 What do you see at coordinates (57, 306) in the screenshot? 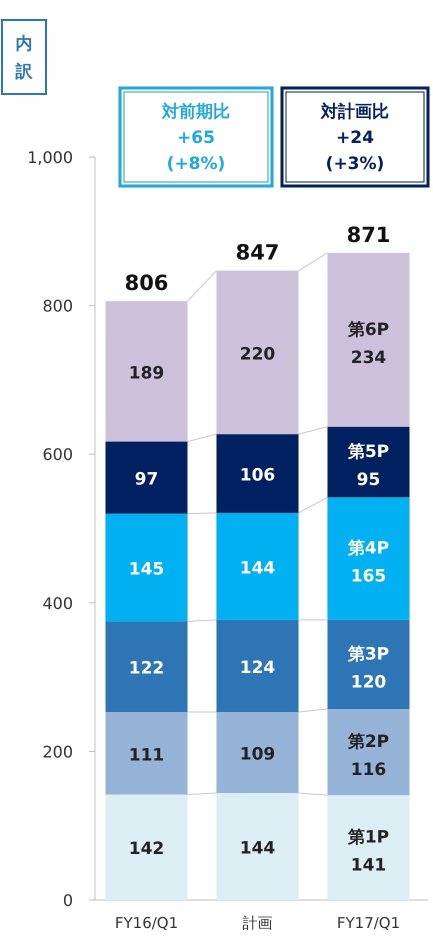
I see `y-tick-label: 800` at bounding box center [57, 306].